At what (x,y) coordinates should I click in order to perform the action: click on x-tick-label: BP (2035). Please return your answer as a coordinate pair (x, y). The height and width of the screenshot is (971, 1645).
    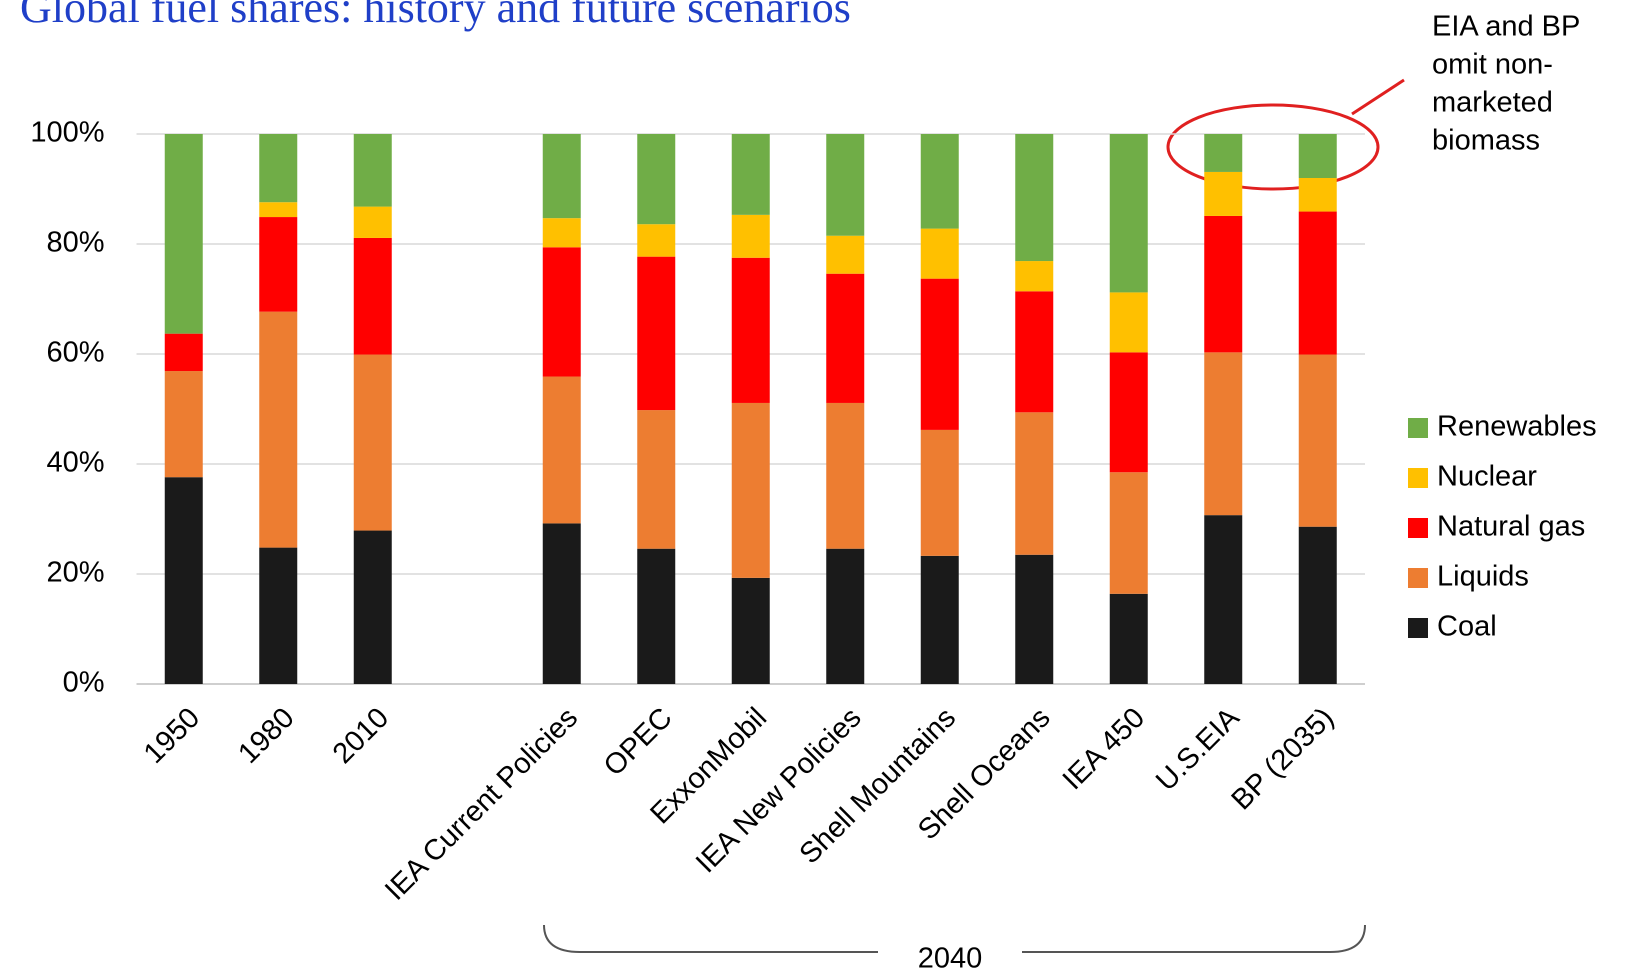
    Looking at the image, I should click on (1283, 759).